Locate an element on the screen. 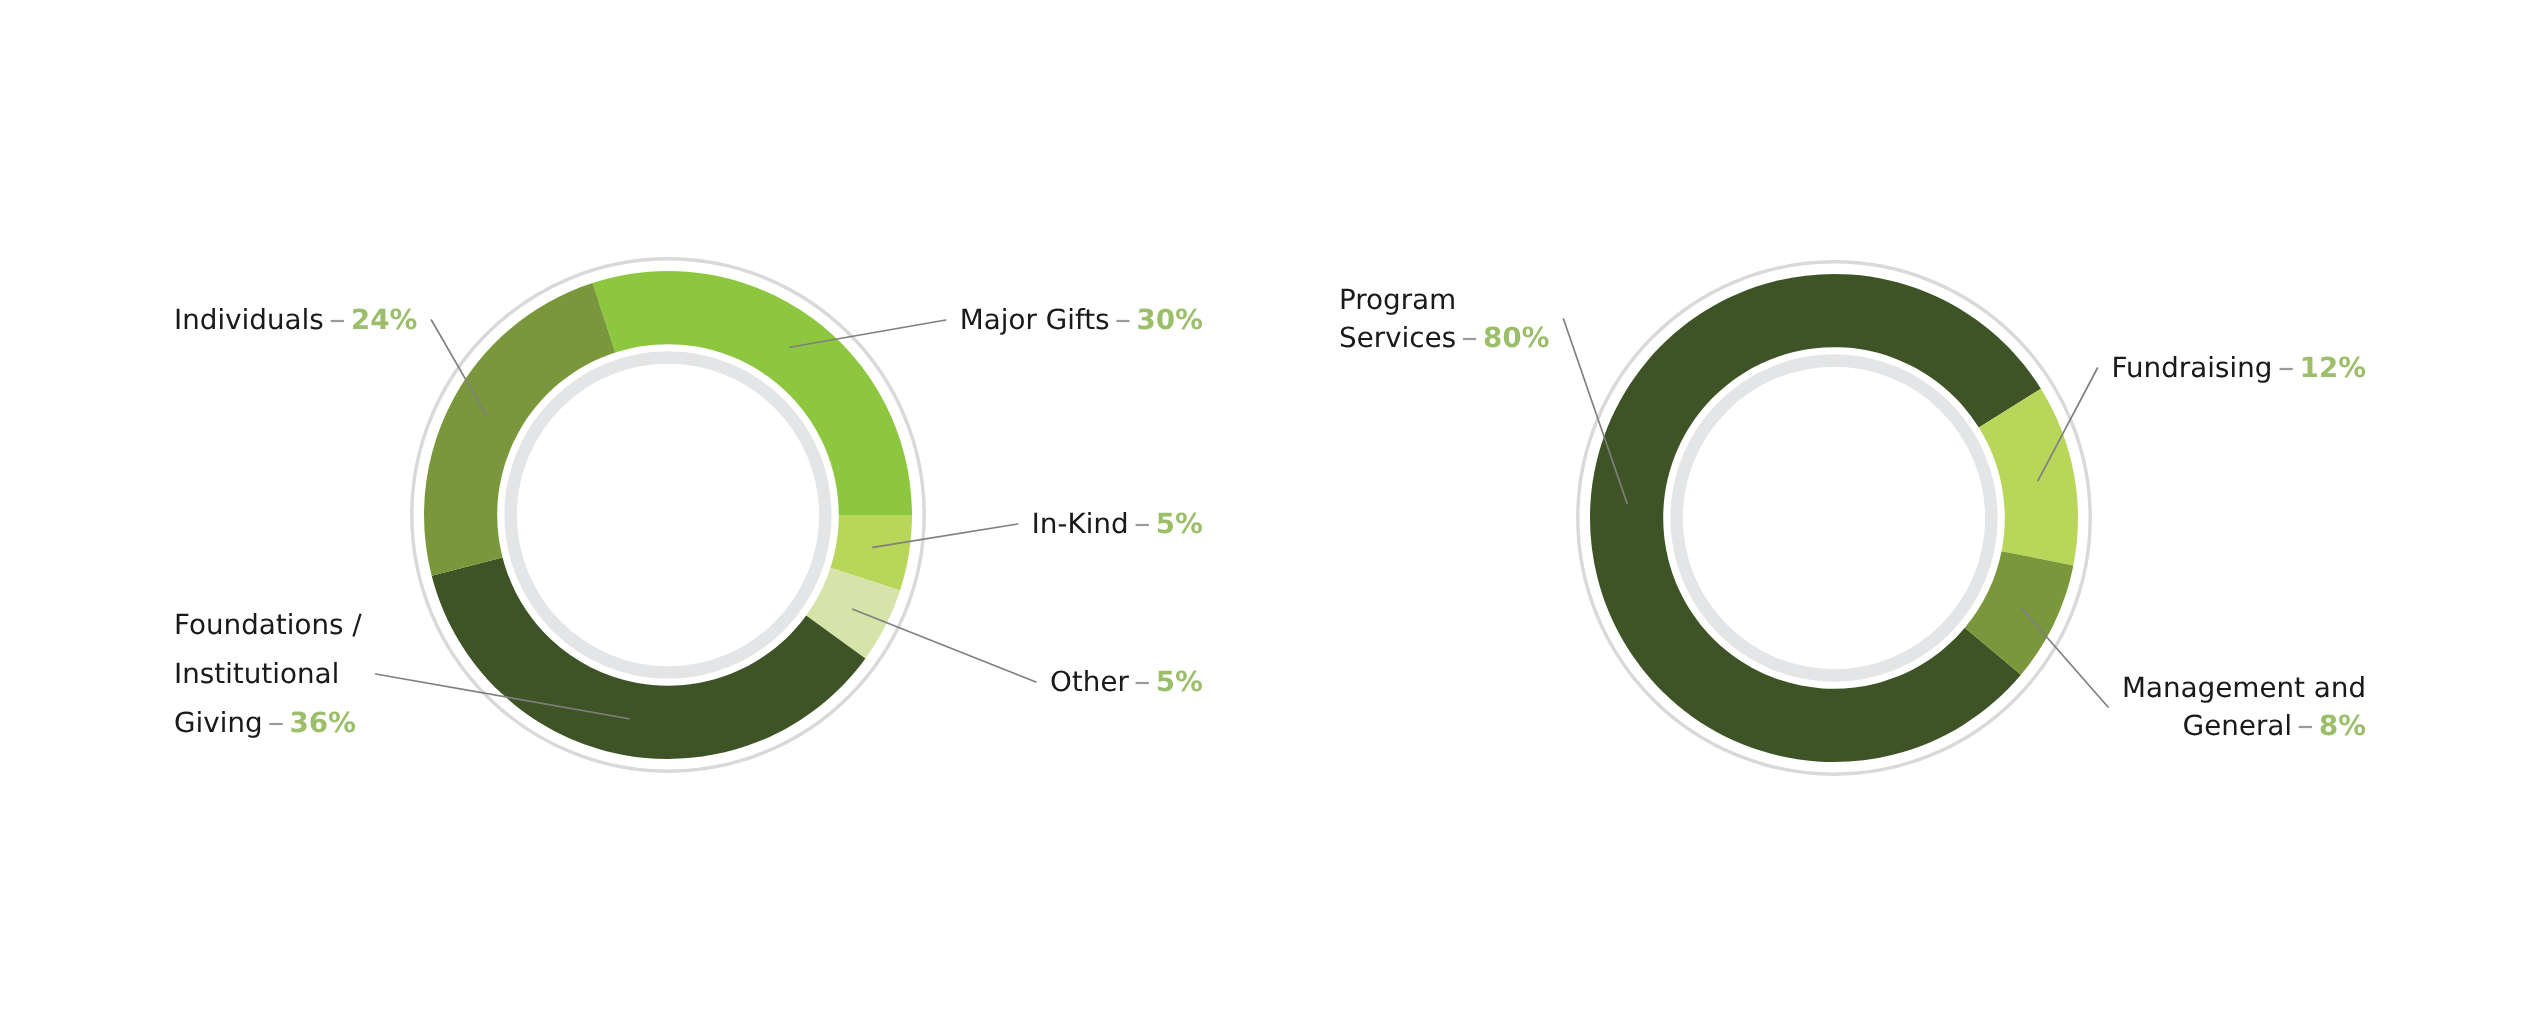 The height and width of the screenshot is (1034, 2545). slice-label: Program Services is located at coordinates (1397, 318).